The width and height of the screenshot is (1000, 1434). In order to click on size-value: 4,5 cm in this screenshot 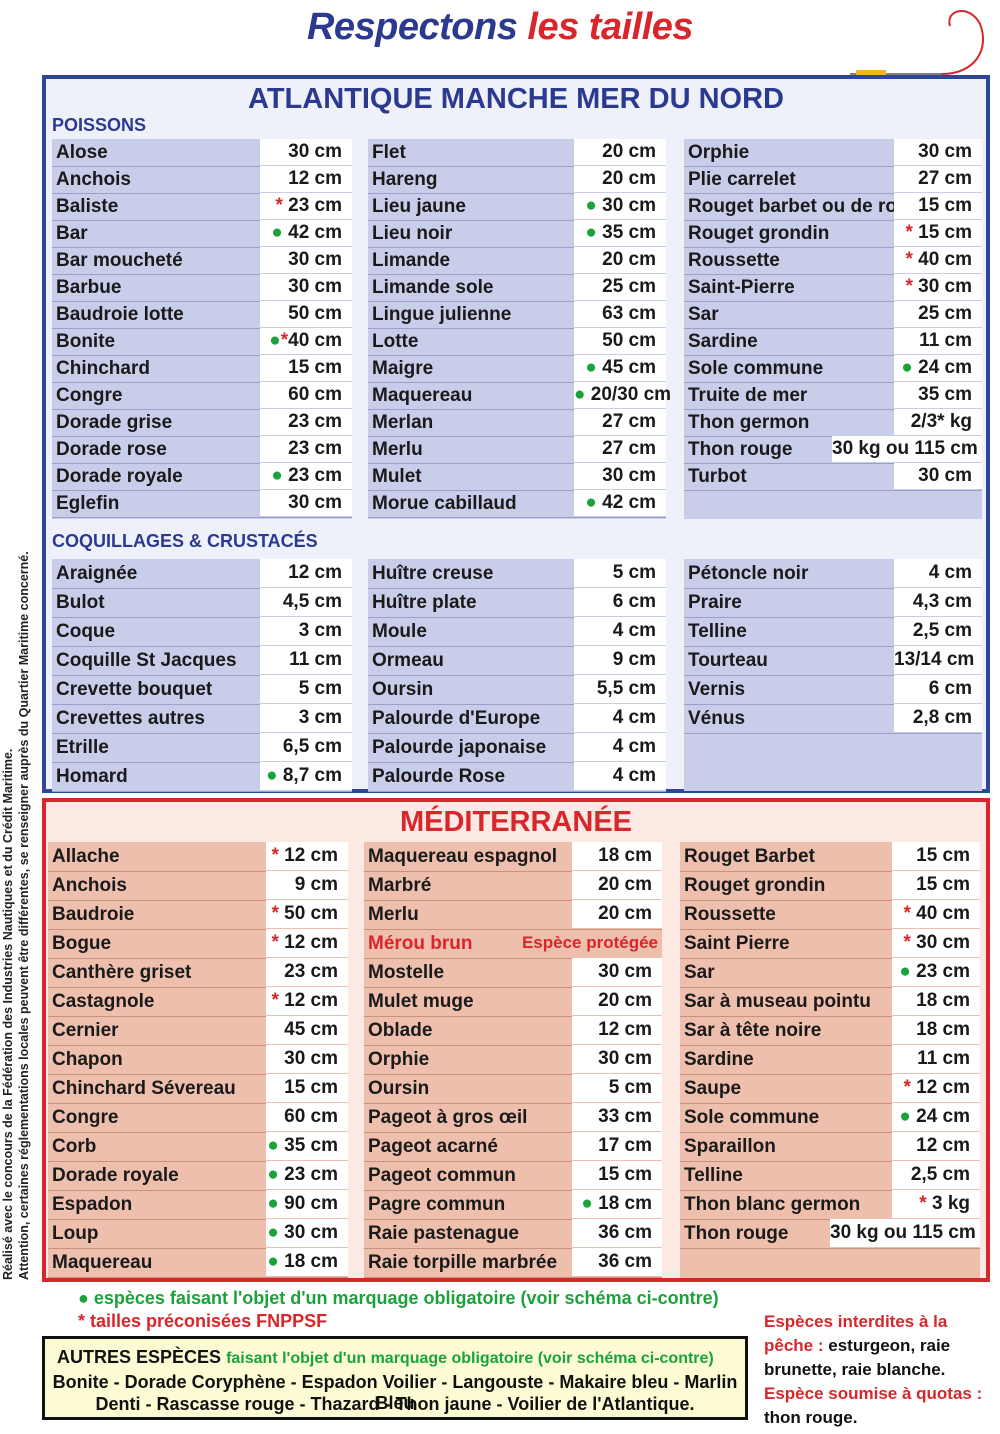, I will do `click(312, 601)`.